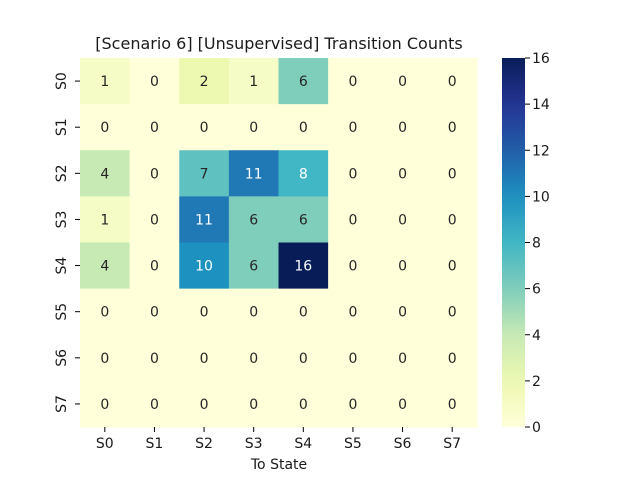 This screenshot has height=484, width=640. I want to click on cell-value-label: 16, so click(303, 267).